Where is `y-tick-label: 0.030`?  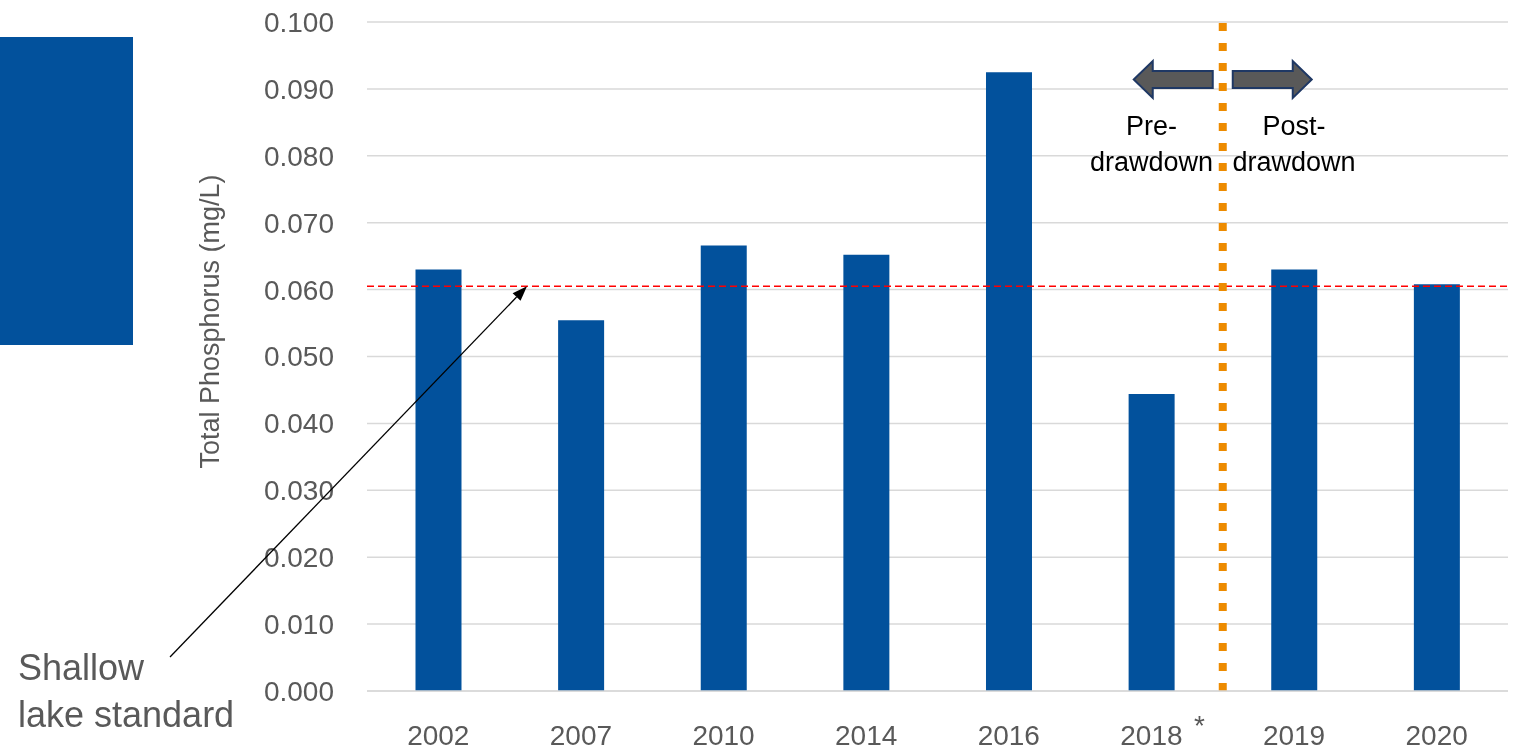 y-tick-label: 0.030 is located at coordinates (298, 491).